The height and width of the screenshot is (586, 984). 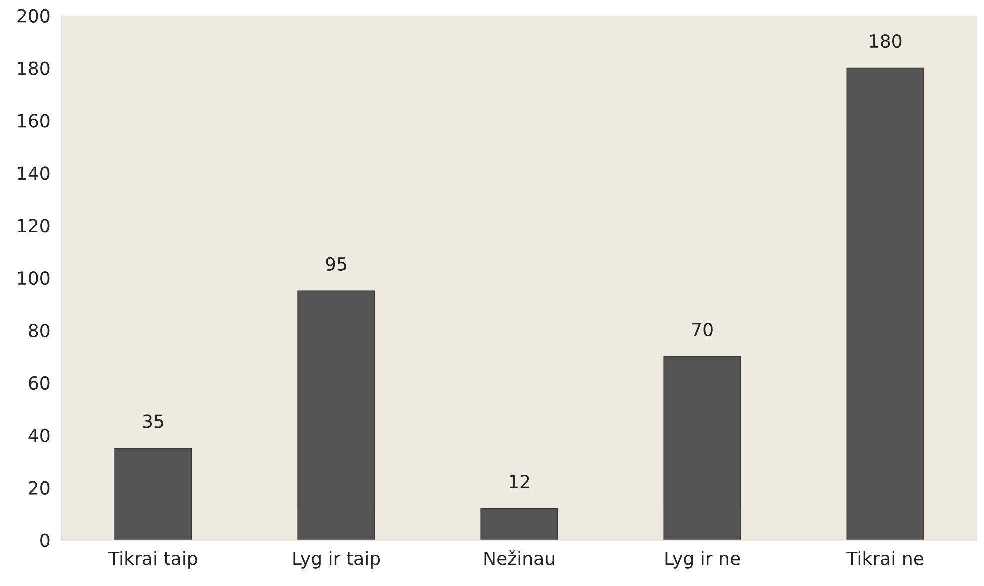 What do you see at coordinates (34, 279) in the screenshot?
I see `y-tick-label: 100` at bounding box center [34, 279].